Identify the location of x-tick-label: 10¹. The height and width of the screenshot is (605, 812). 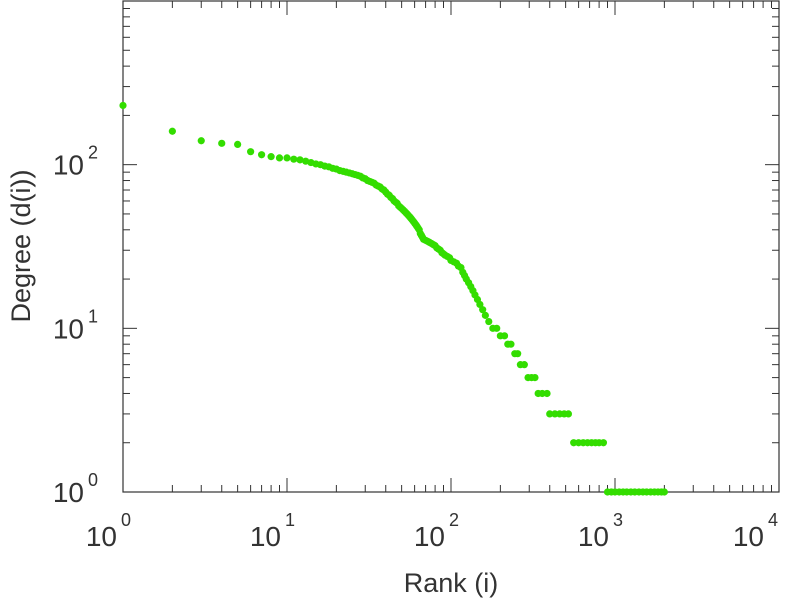
(272, 531).